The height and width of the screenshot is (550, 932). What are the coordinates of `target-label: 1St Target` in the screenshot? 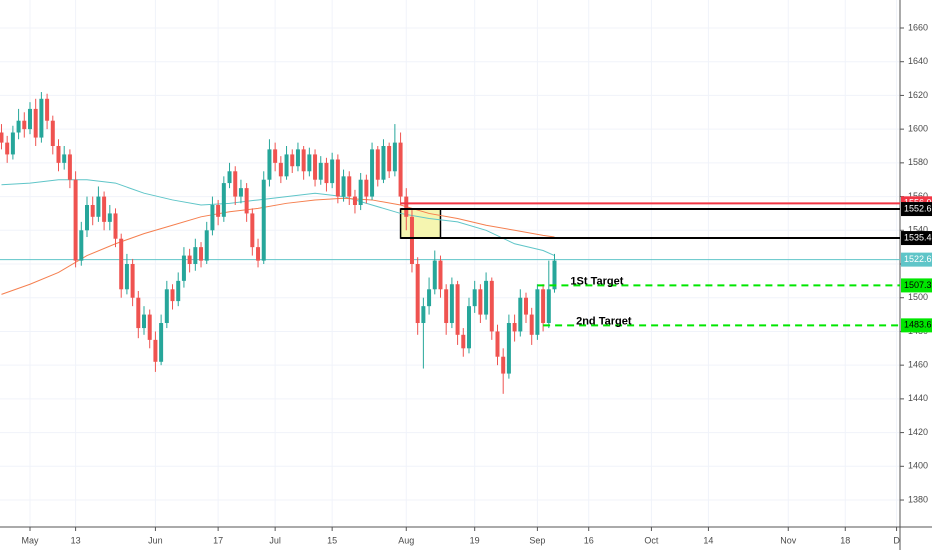 It's located at (596, 281).